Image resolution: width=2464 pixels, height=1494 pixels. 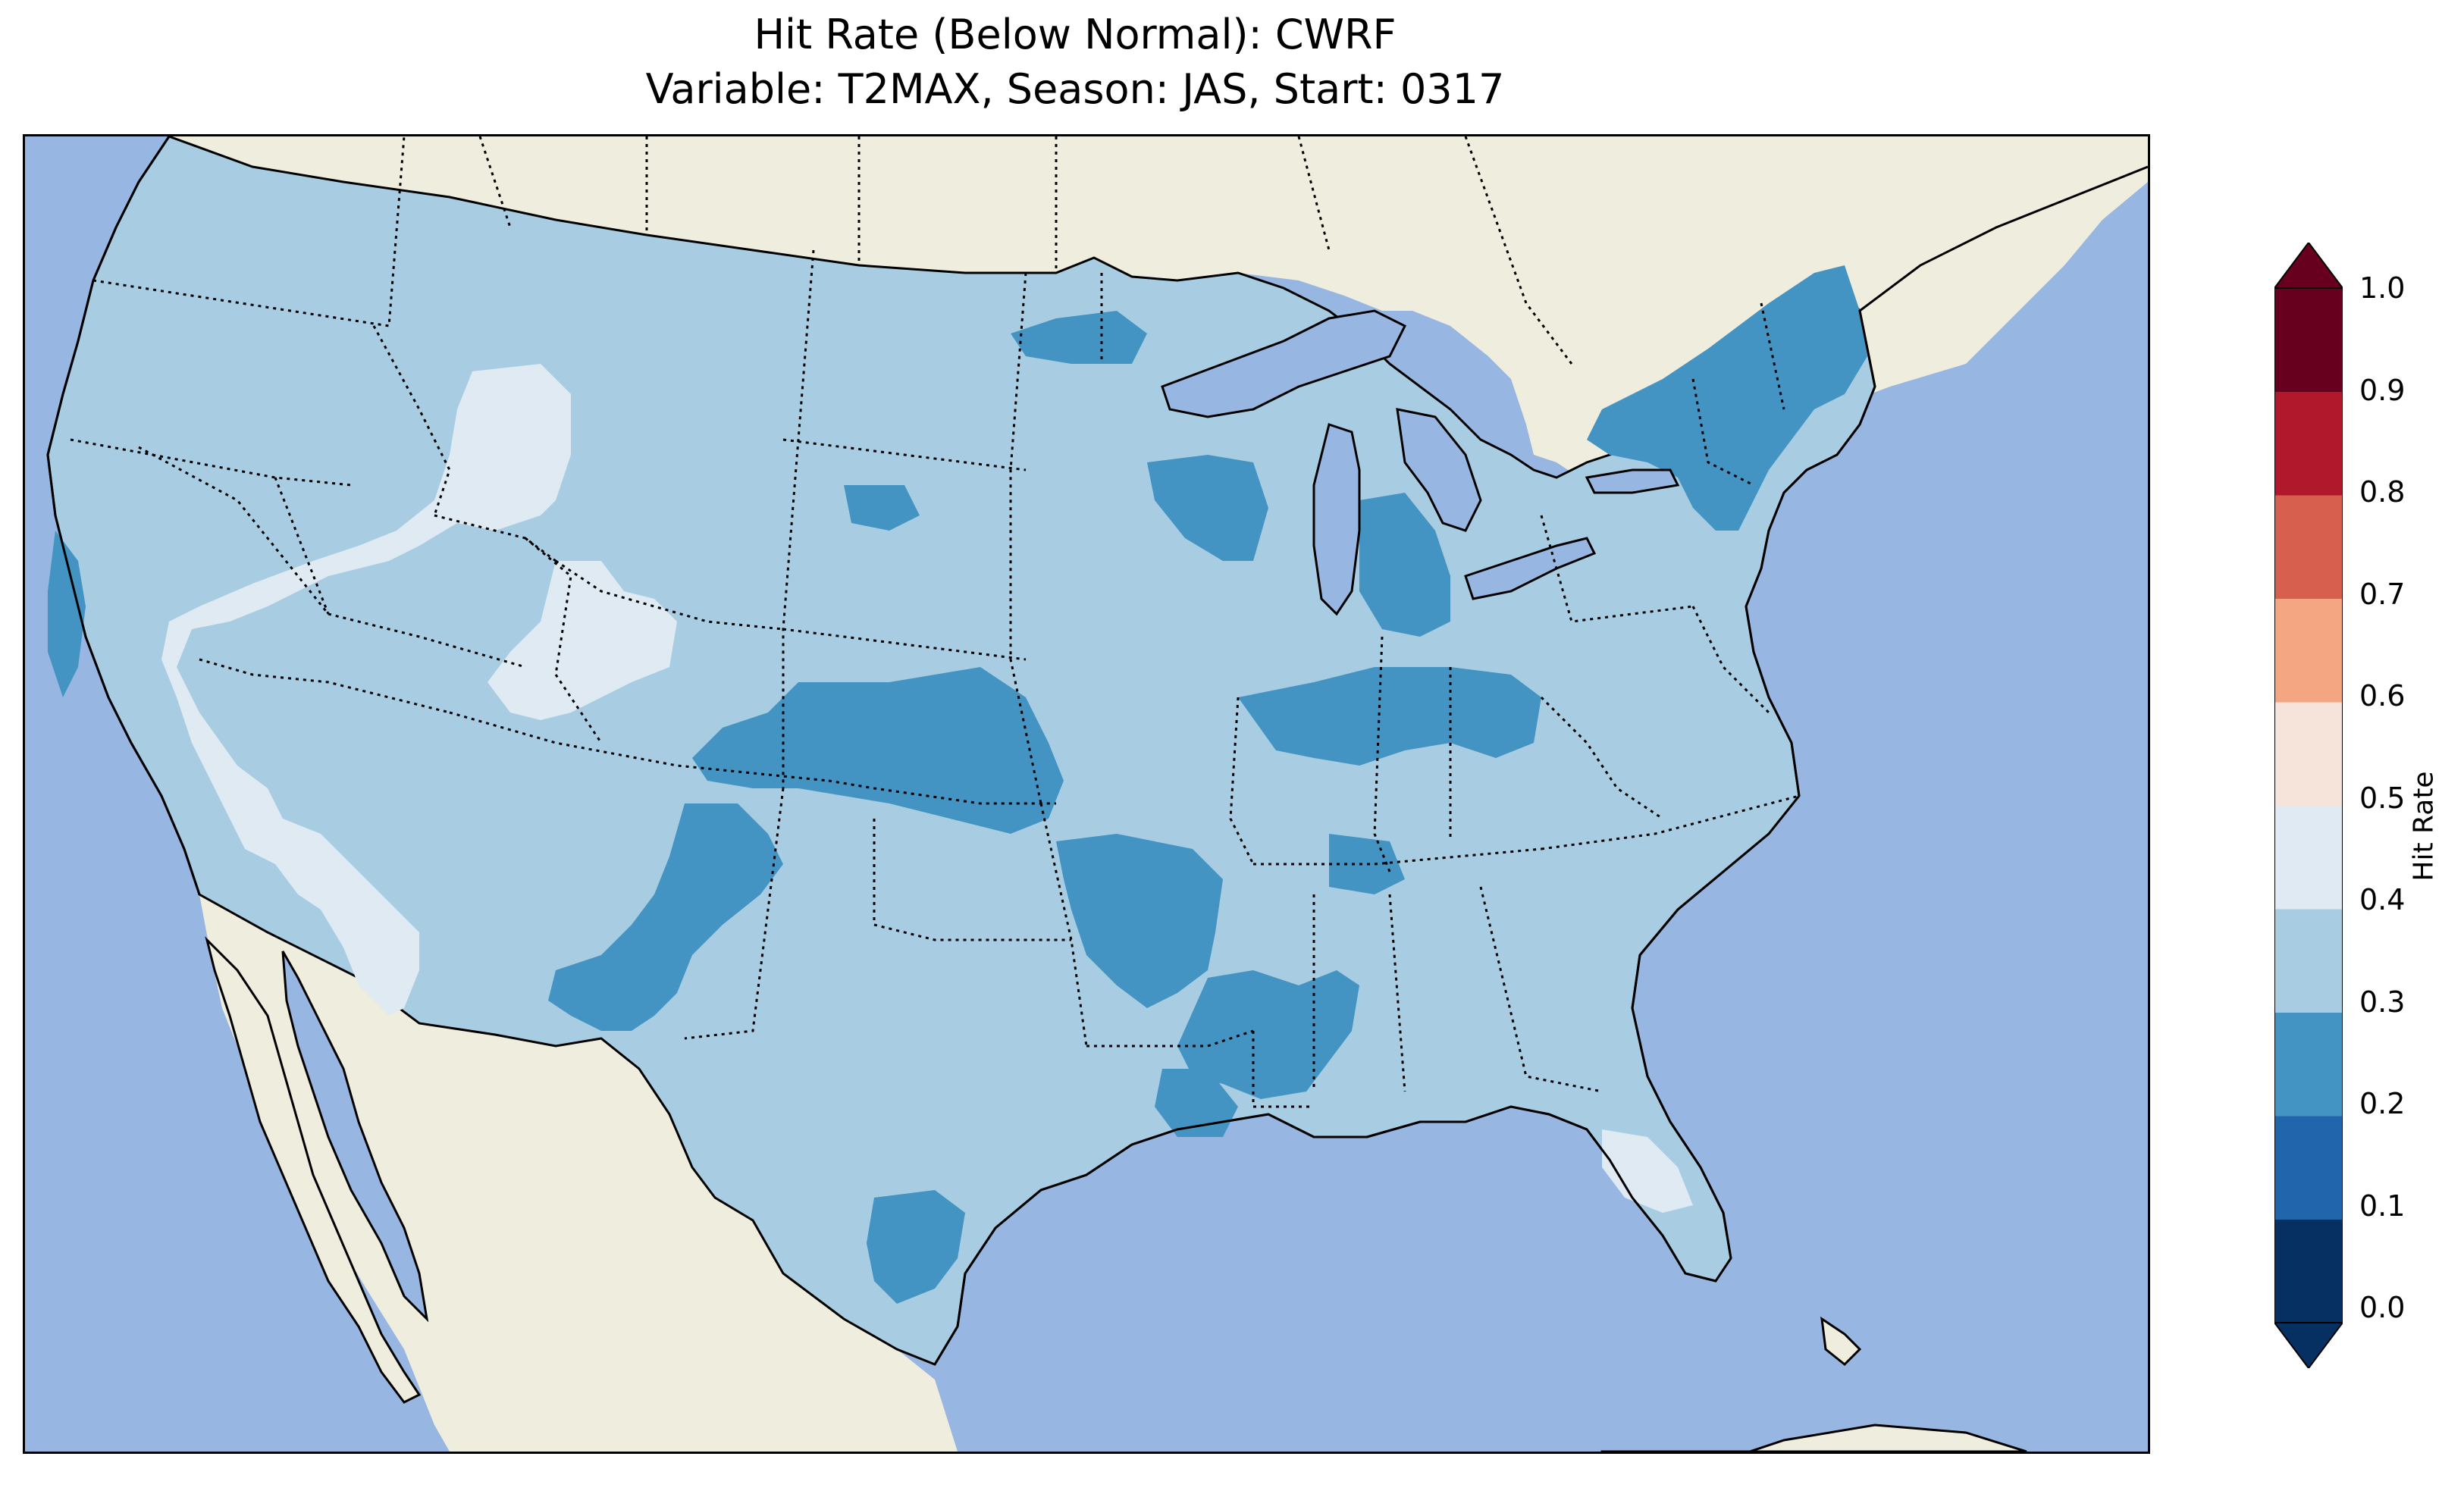 I want to click on colorbar-tick-9: 0.9, so click(x=2382, y=390).